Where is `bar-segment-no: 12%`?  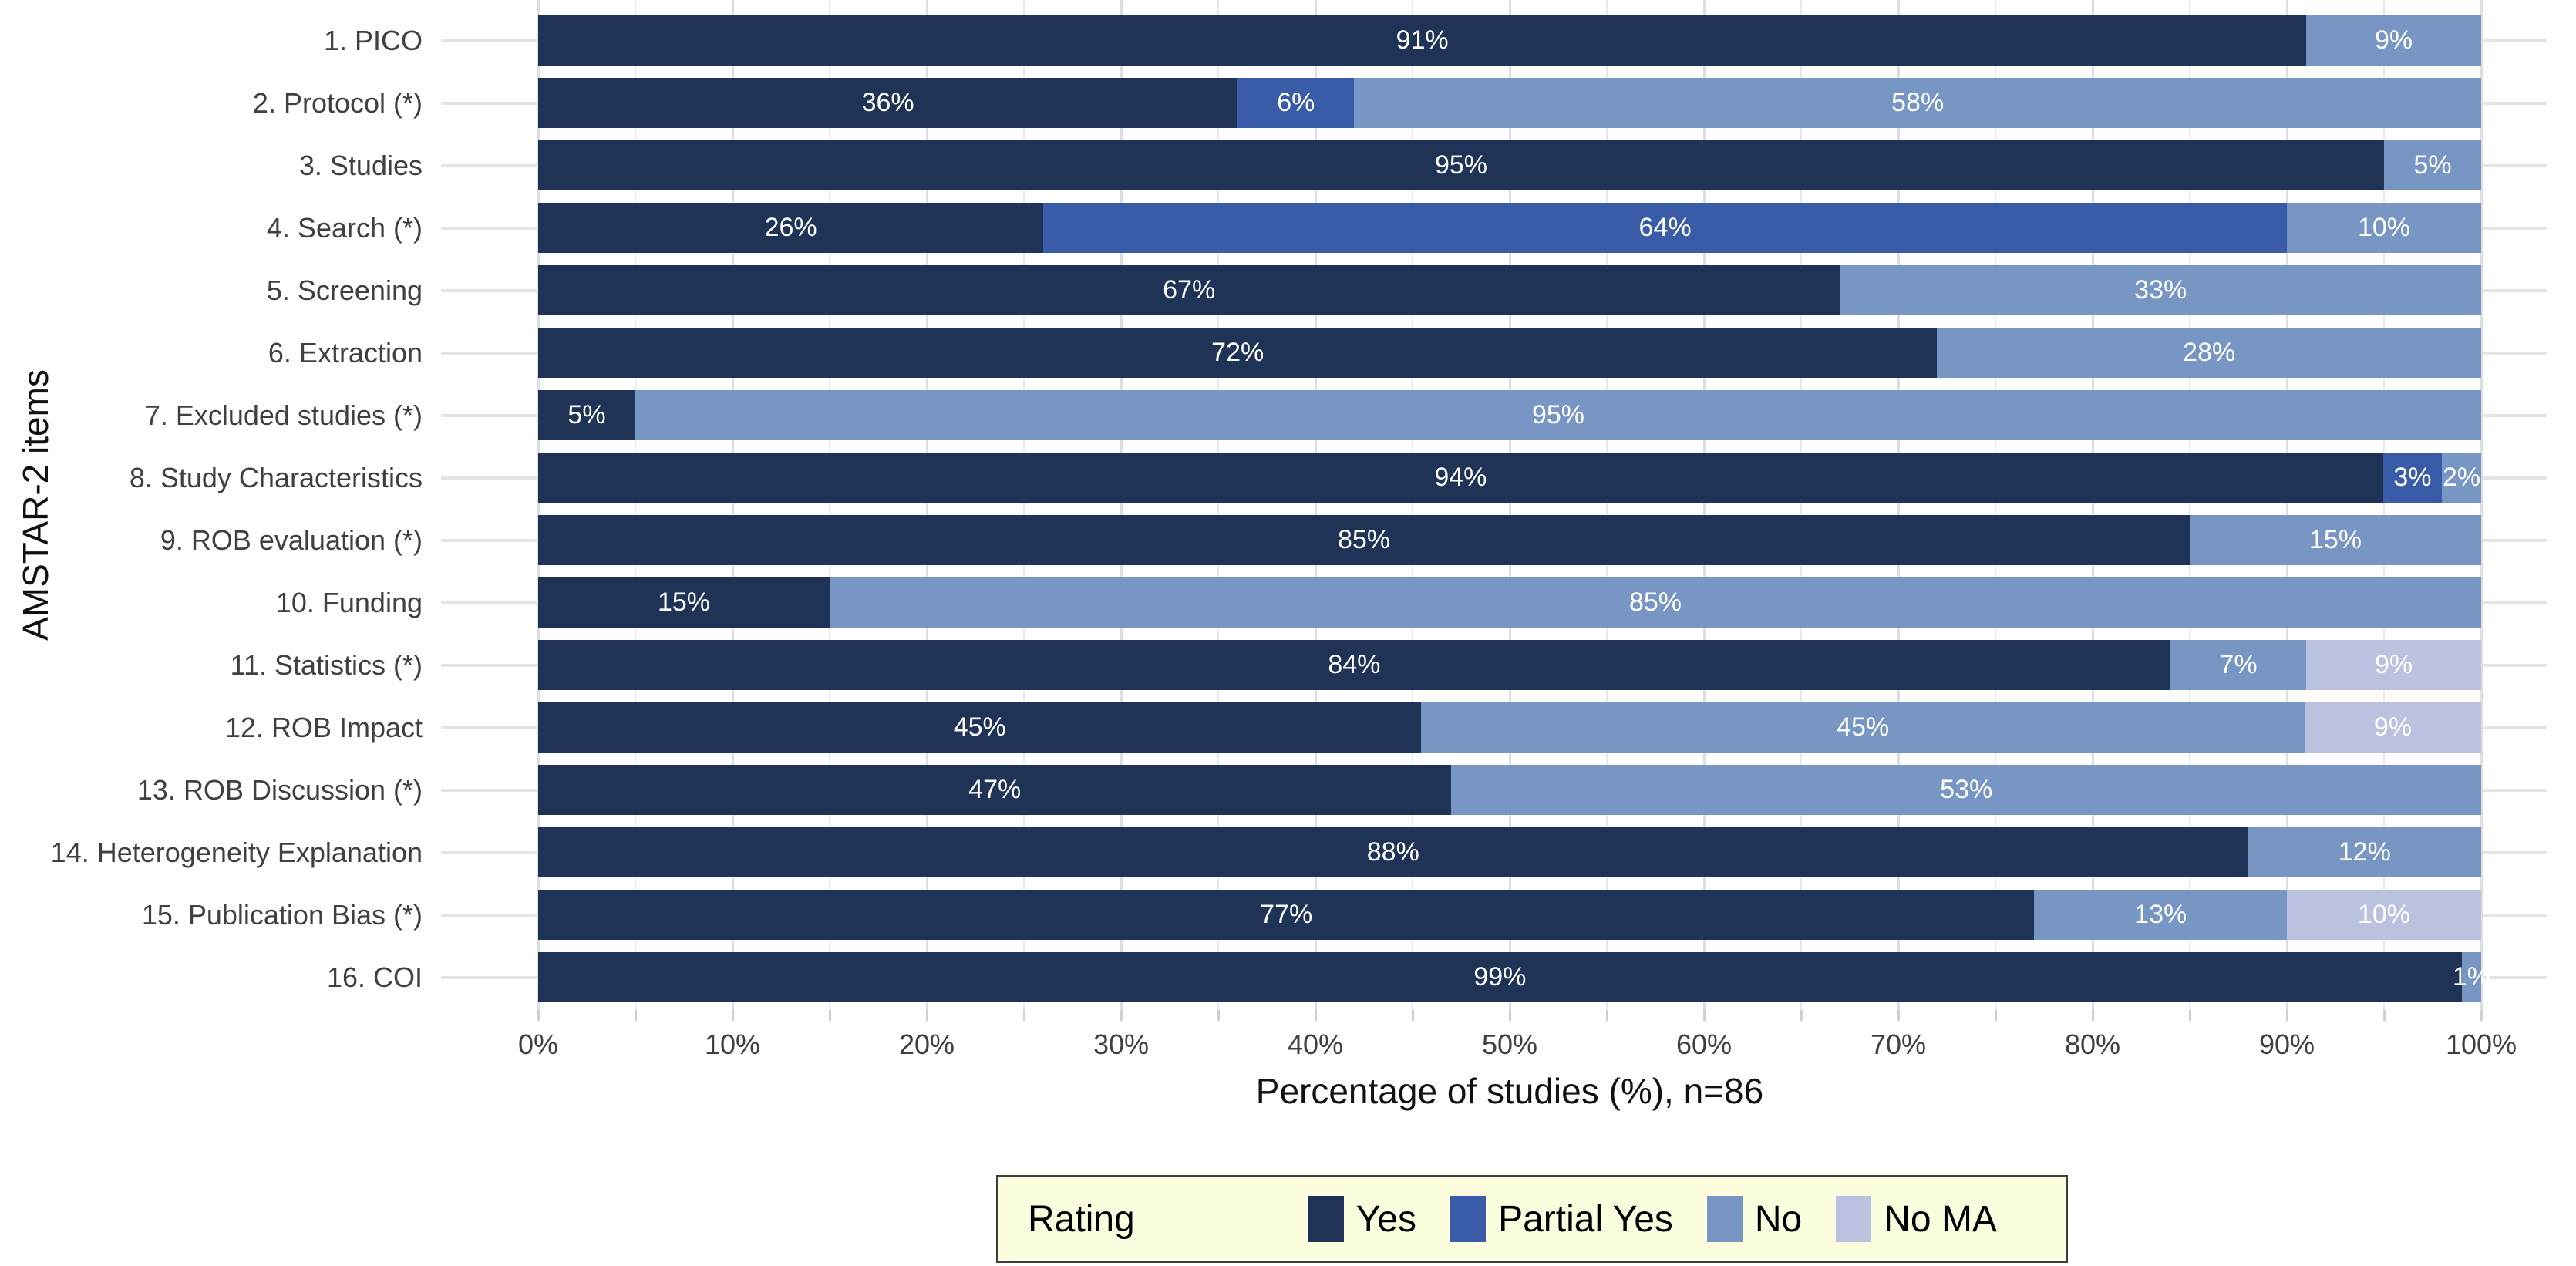
bar-segment-no: 12% is located at coordinates (2364, 852).